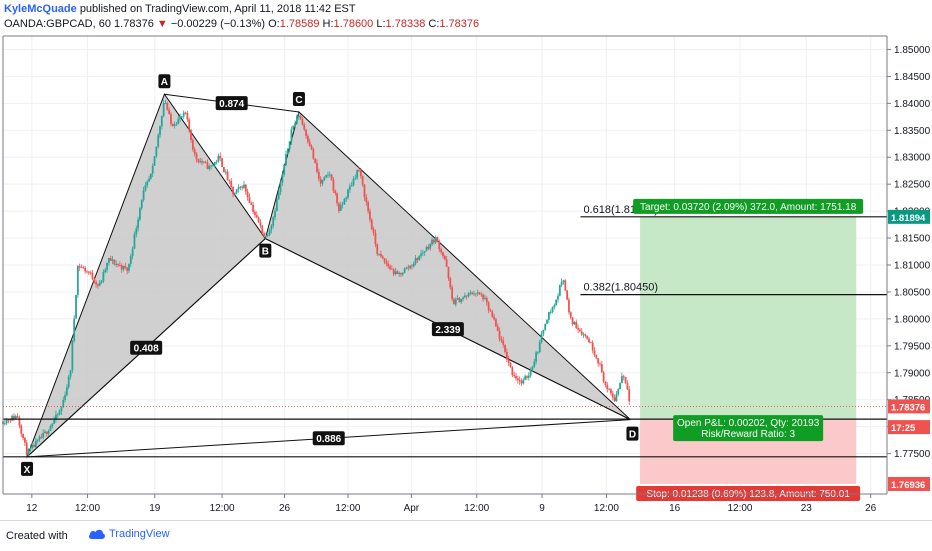  I want to click on created-with-text: Created with, so click(37, 536).